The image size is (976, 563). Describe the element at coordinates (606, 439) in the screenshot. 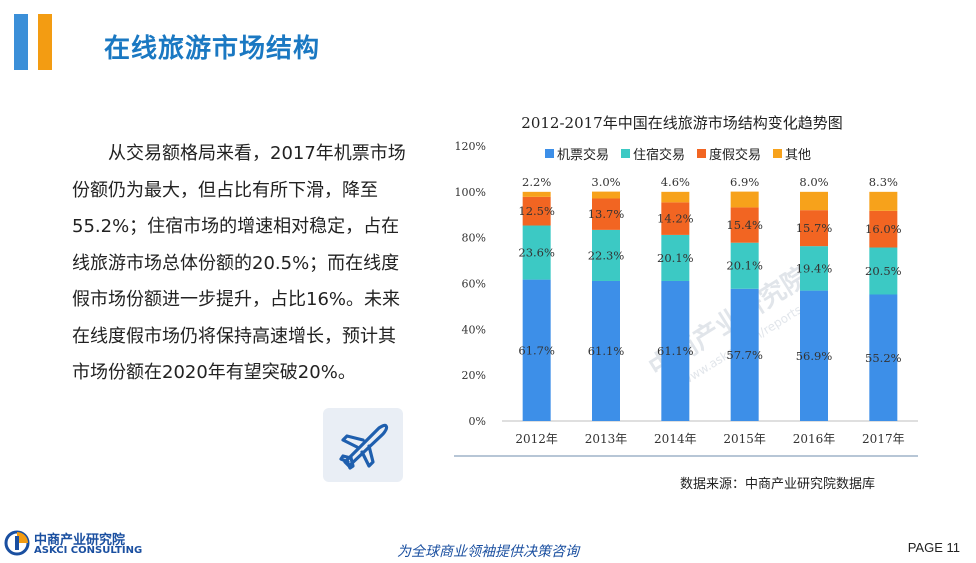

I see `x-tick-label: 2013年` at that location.